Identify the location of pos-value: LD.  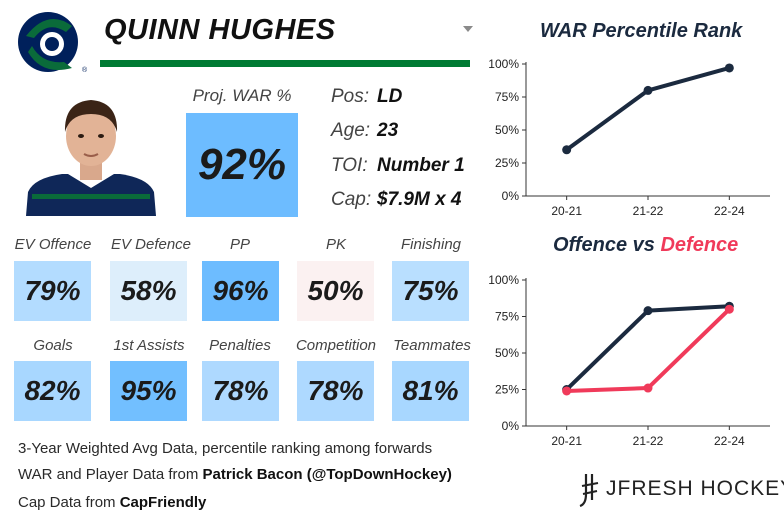
(390, 96).